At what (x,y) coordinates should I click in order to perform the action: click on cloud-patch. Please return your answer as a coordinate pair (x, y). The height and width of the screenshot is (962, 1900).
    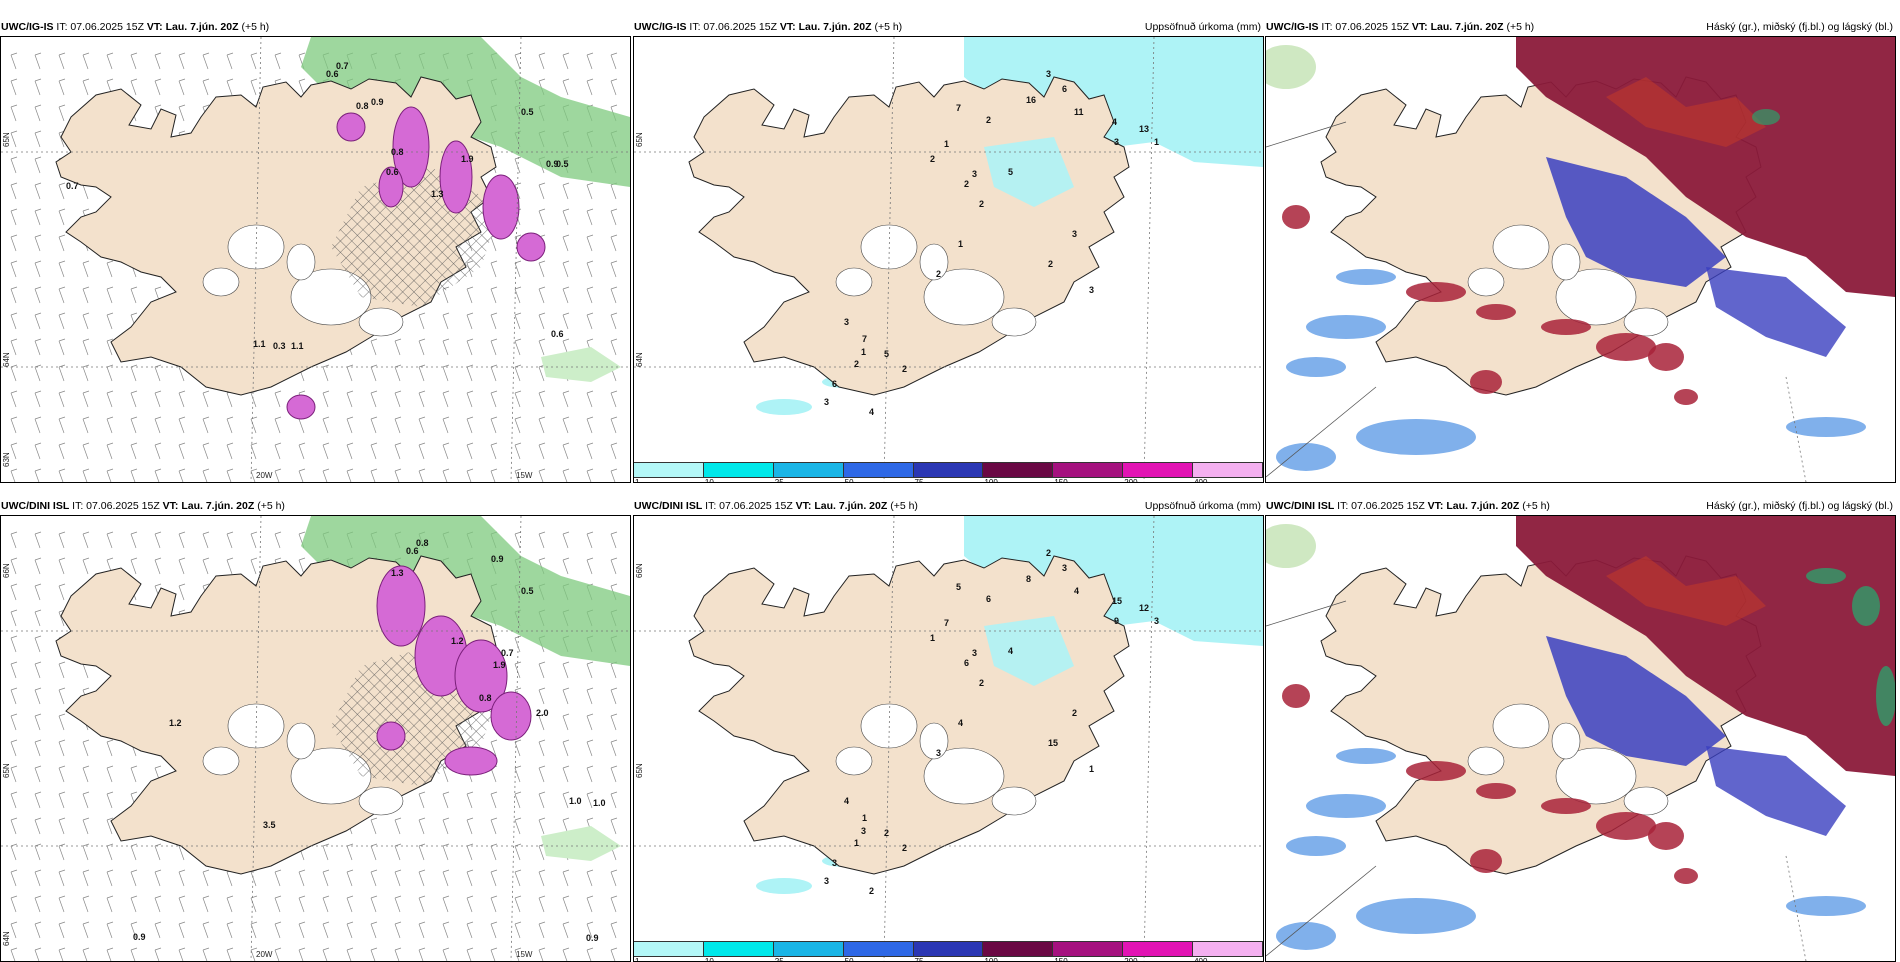
    Looking at the image, I should click on (1291, 546).